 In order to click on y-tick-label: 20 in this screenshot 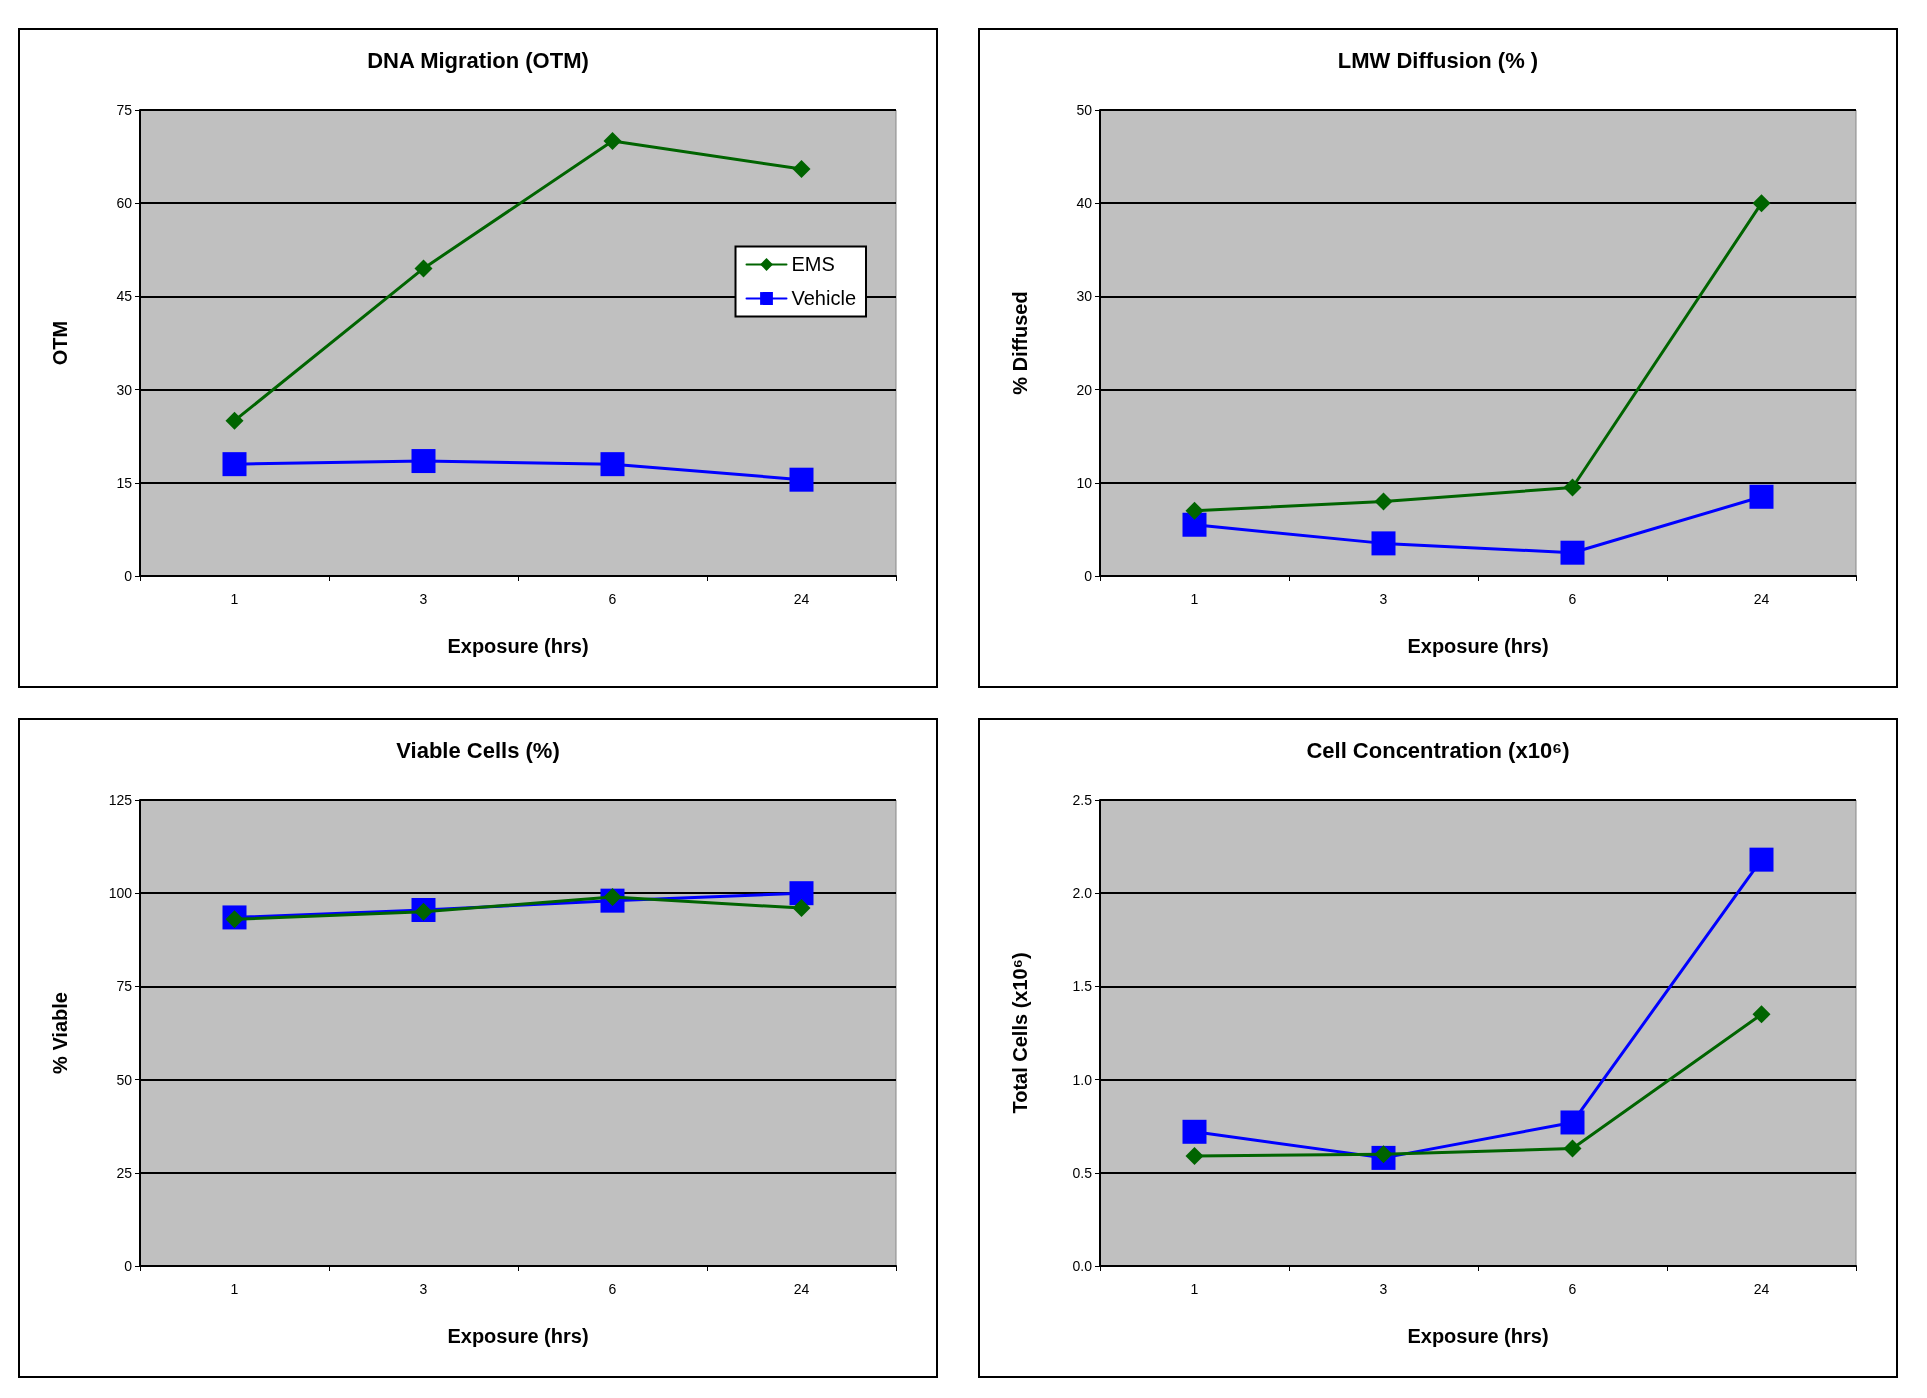, I will do `click(1084, 389)`.